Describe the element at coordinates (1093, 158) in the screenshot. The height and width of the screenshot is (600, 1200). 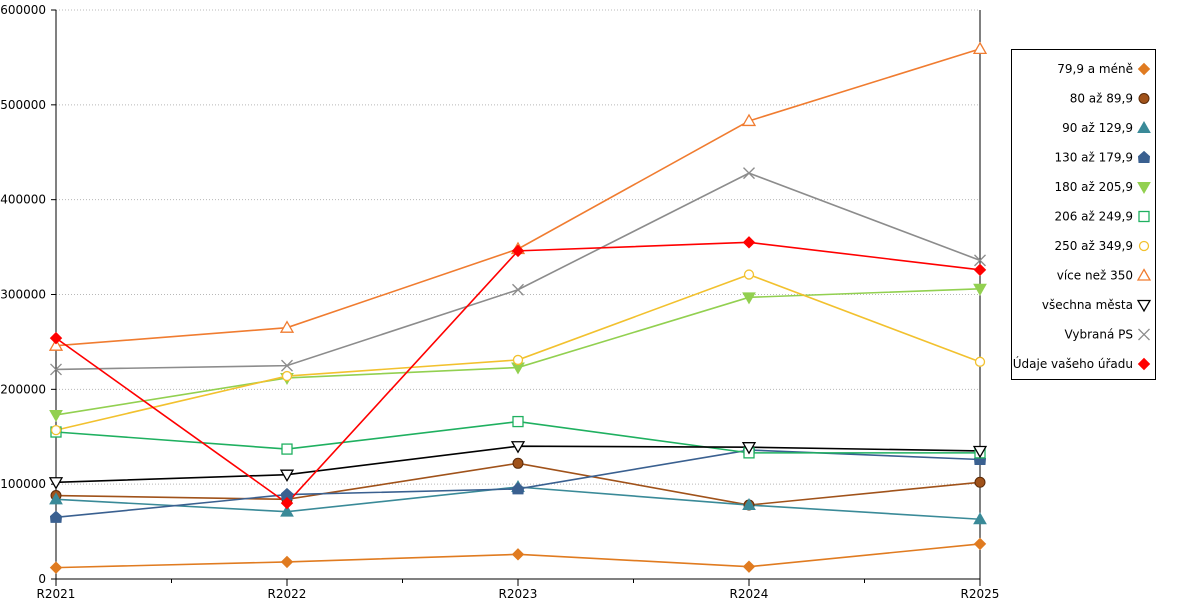
I see `legend-label: 130 až 179,9` at that location.